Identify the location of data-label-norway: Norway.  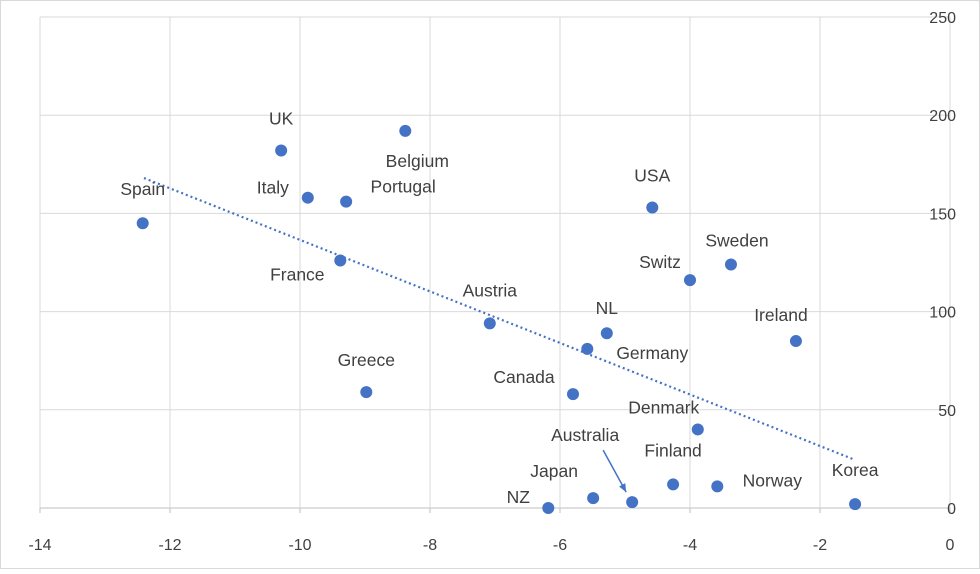
(773, 480).